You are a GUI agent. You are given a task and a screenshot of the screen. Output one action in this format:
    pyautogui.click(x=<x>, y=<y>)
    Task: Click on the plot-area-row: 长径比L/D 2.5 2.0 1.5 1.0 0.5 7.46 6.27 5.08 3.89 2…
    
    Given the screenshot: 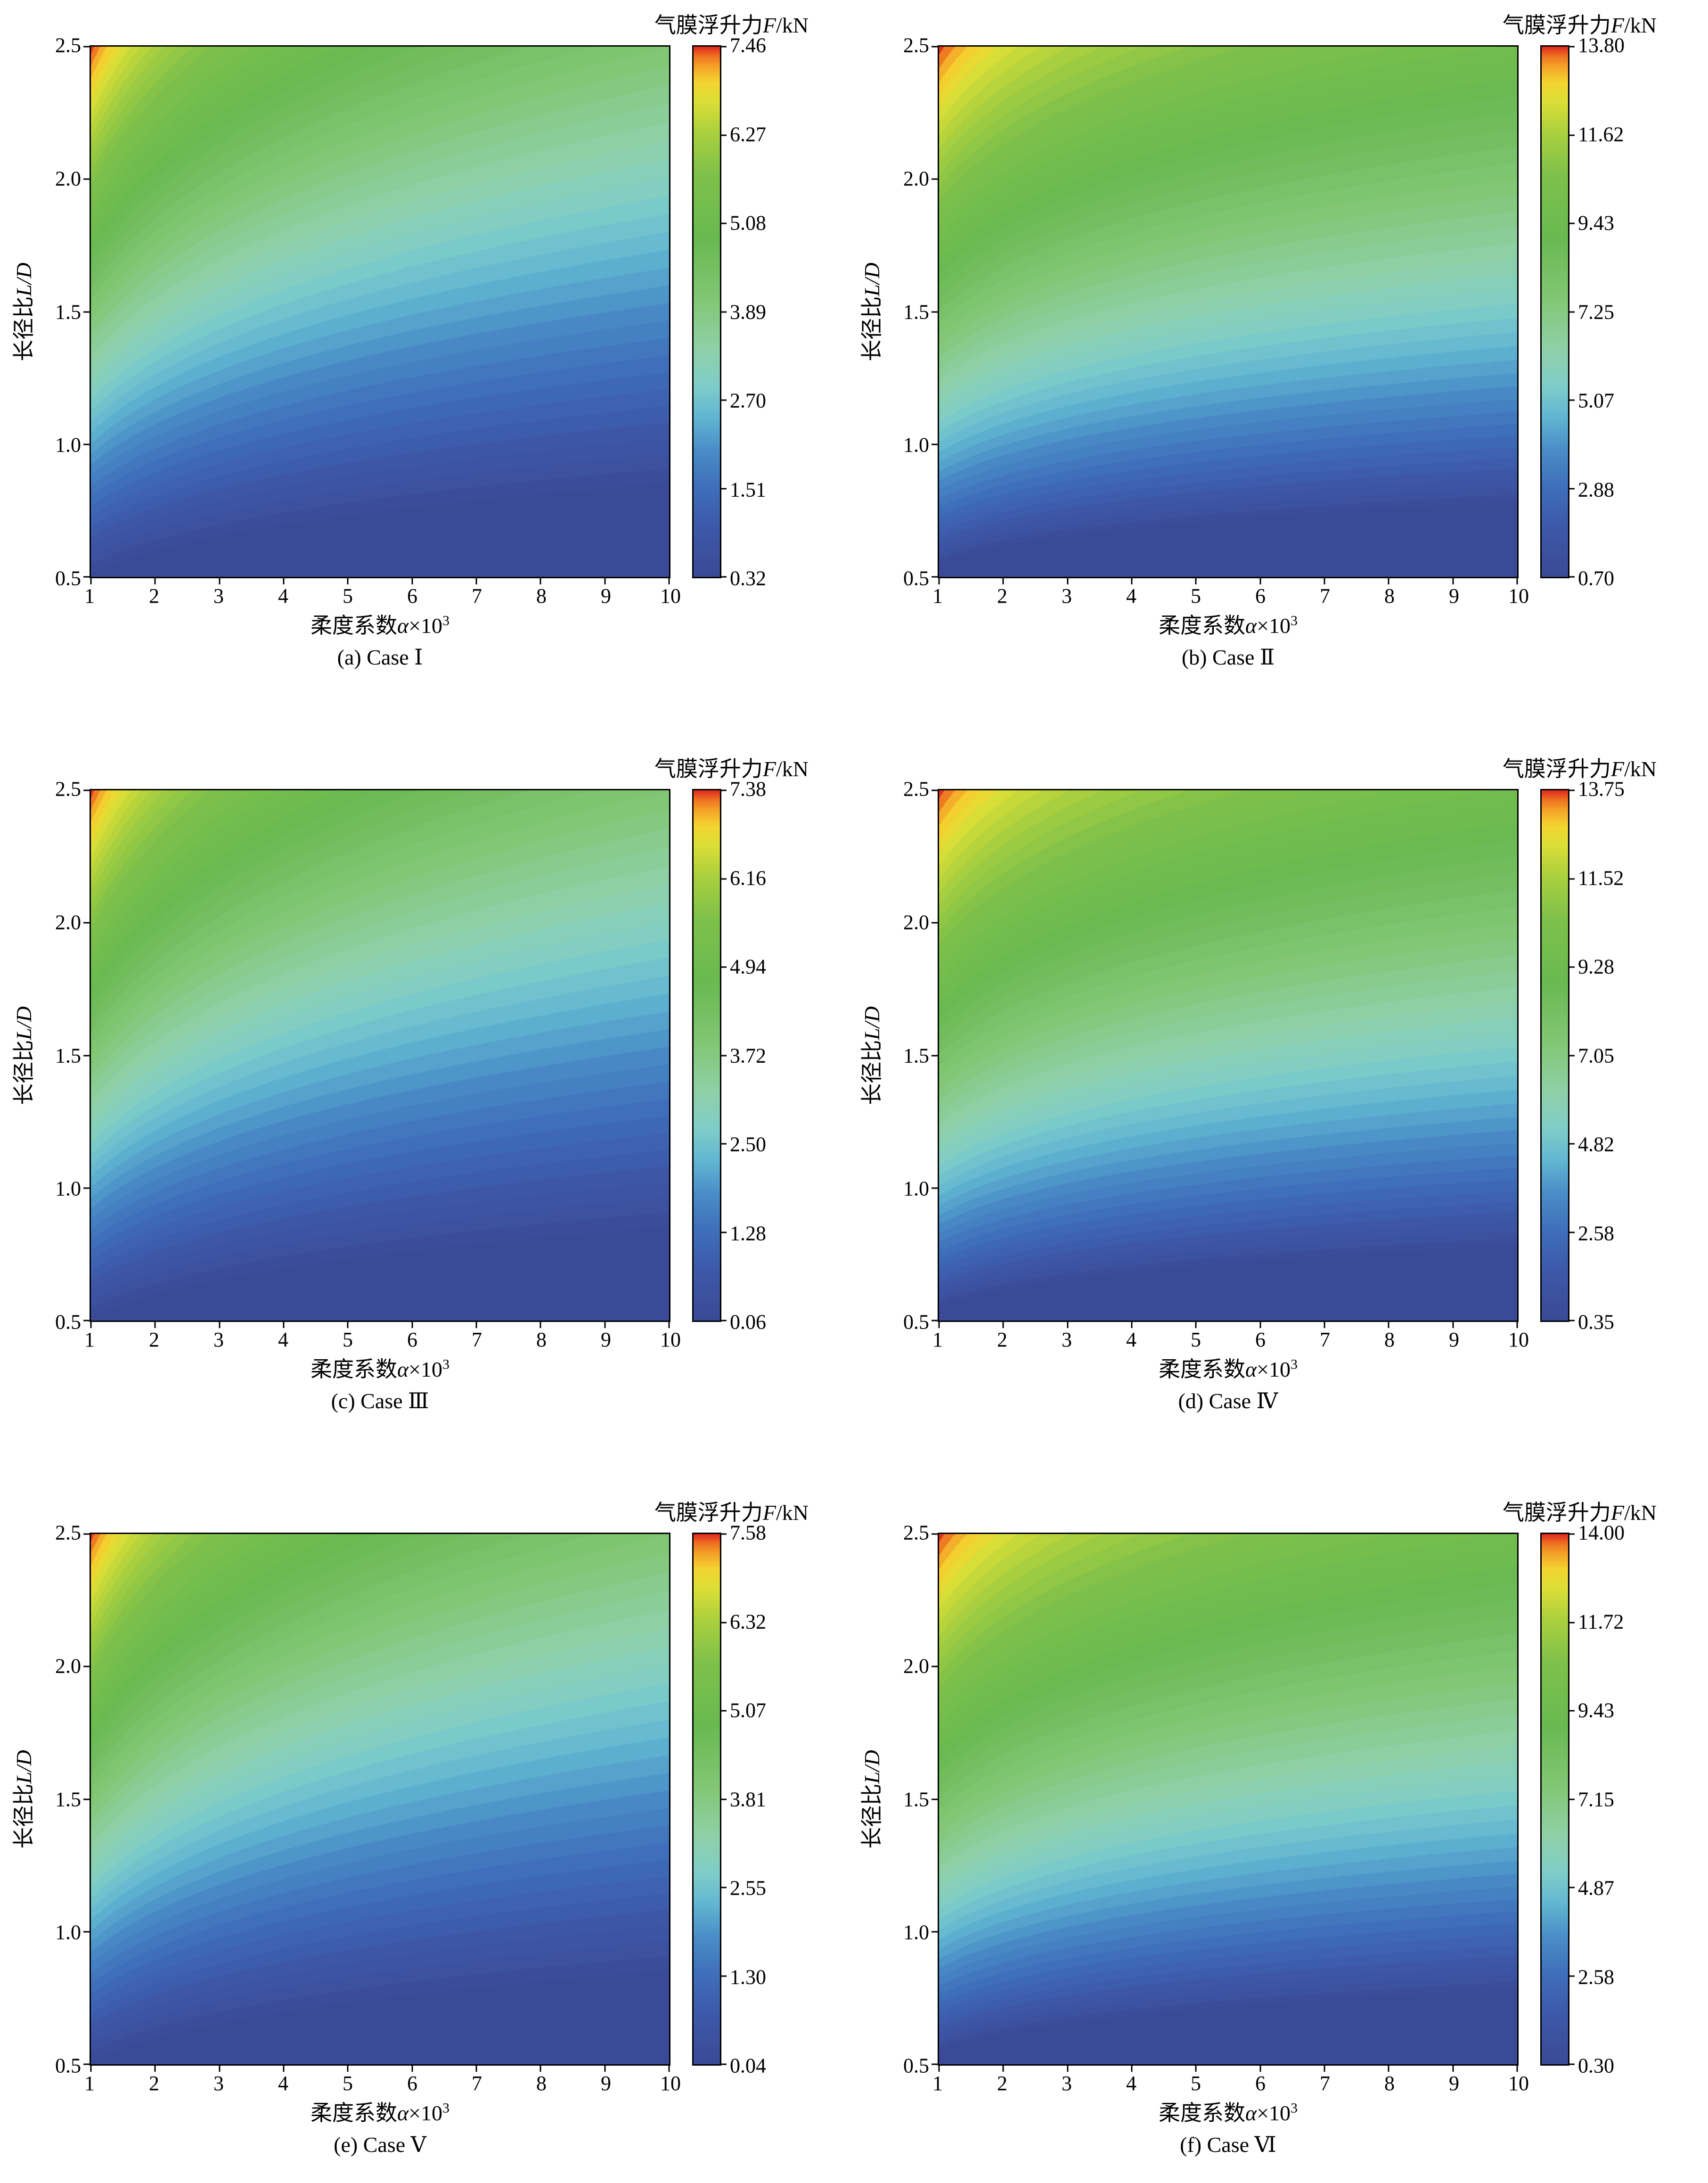 What is the action you would take?
    pyautogui.click(x=432, y=312)
    